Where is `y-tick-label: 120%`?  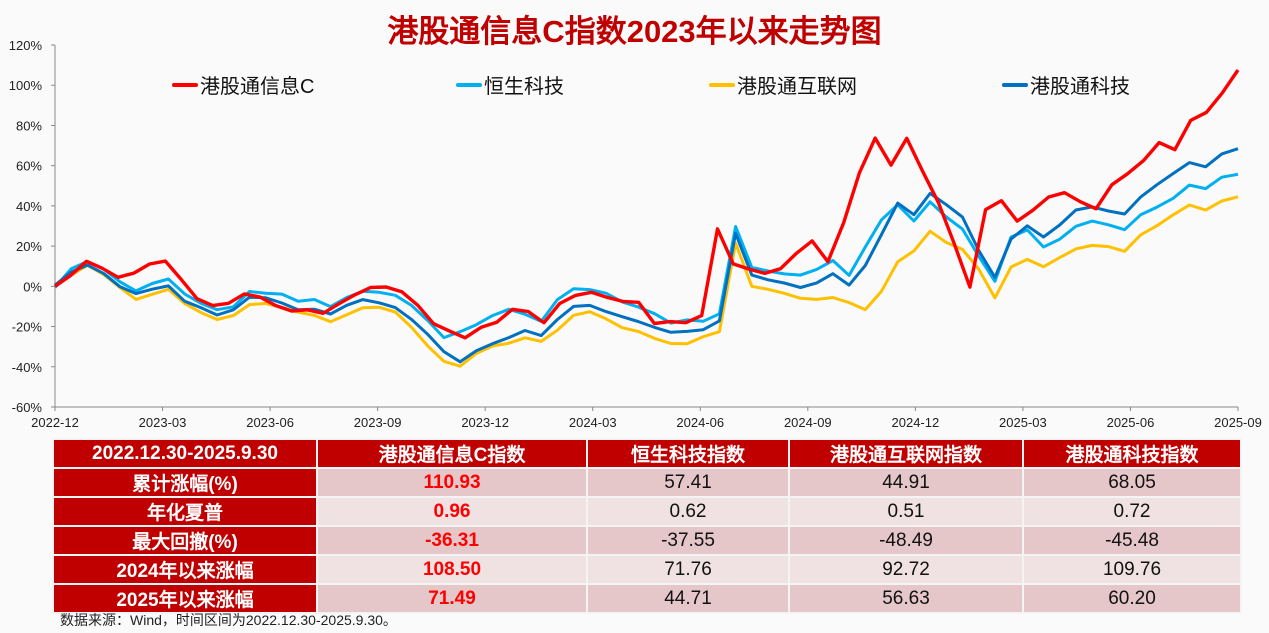
y-tick-label: 120% is located at coordinates (26, 45).